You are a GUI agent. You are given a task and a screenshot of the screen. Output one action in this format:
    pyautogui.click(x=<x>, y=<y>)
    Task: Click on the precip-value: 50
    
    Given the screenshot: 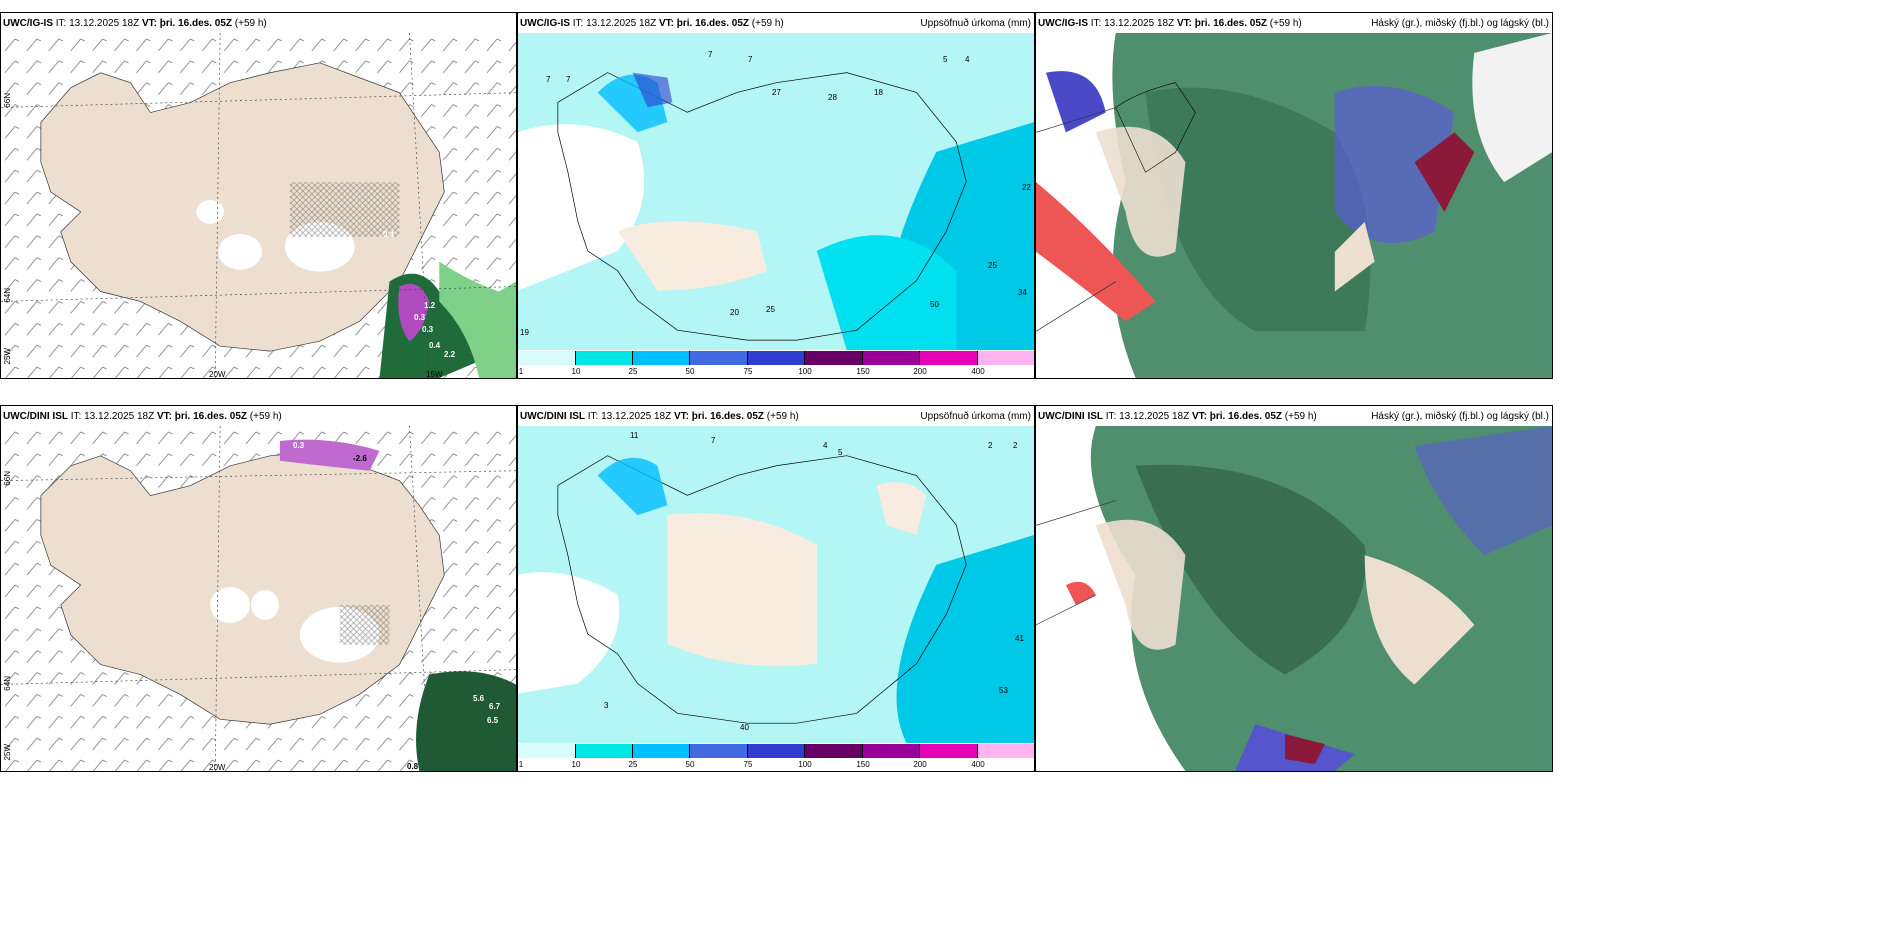 What is the action you would take?
    pyautogui.click(x=934, y=304)
    